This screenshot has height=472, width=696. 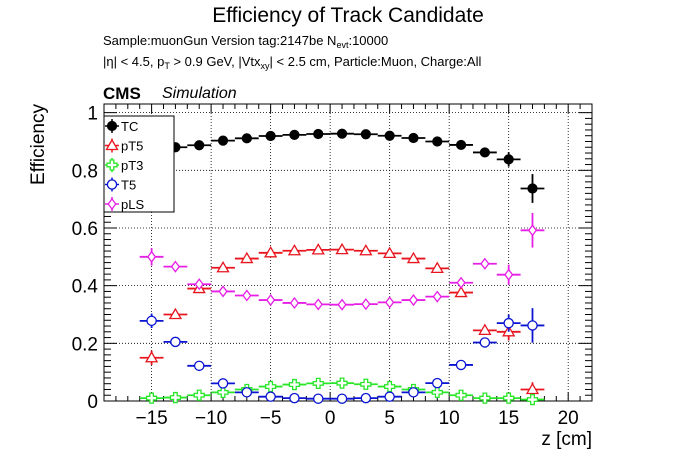 I want to click on cuts-eta-pt: |η| < 4.5, p, so click(x=134, y=61).